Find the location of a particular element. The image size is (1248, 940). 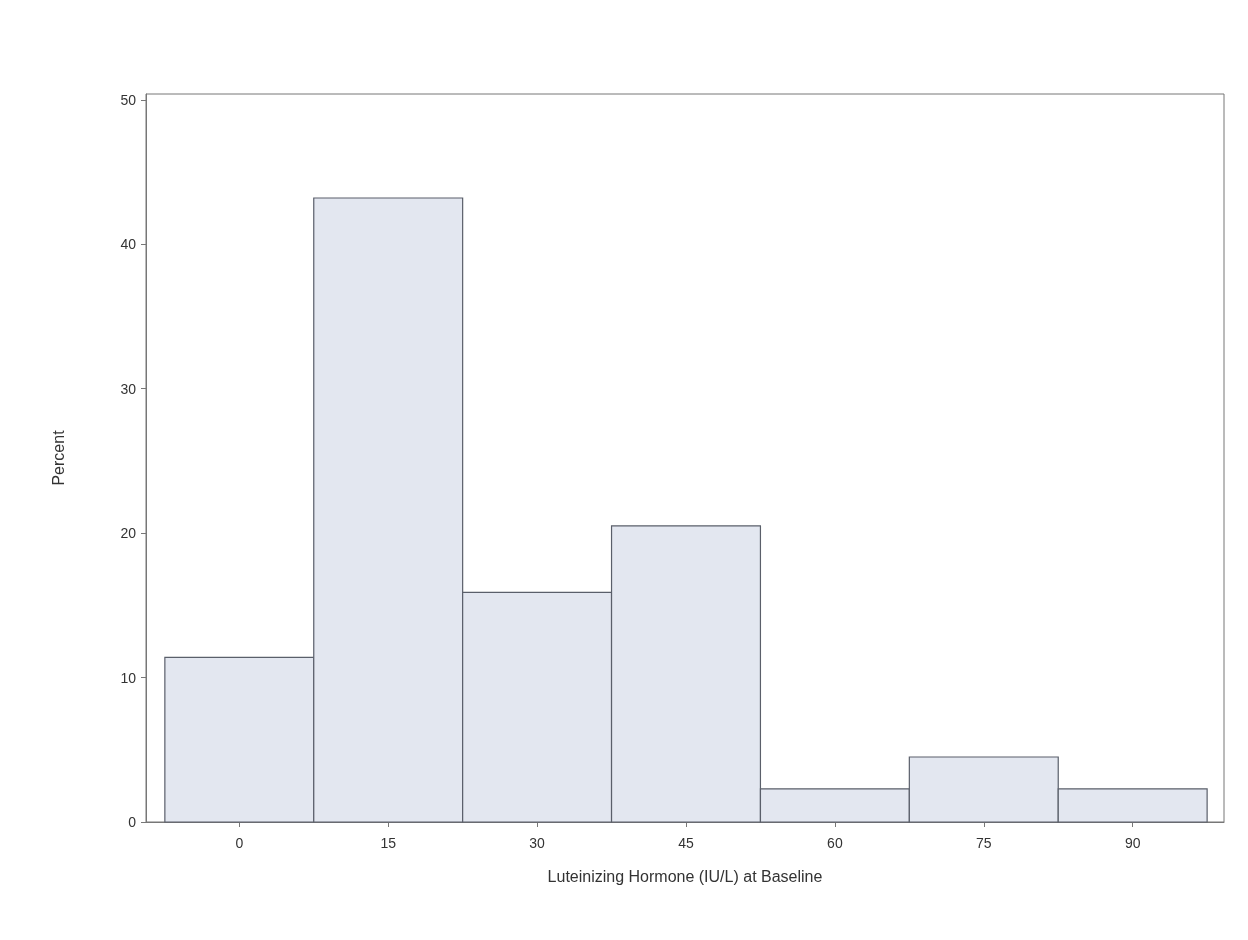

y-tick-label: 50 is located at coordinates (128, 99).